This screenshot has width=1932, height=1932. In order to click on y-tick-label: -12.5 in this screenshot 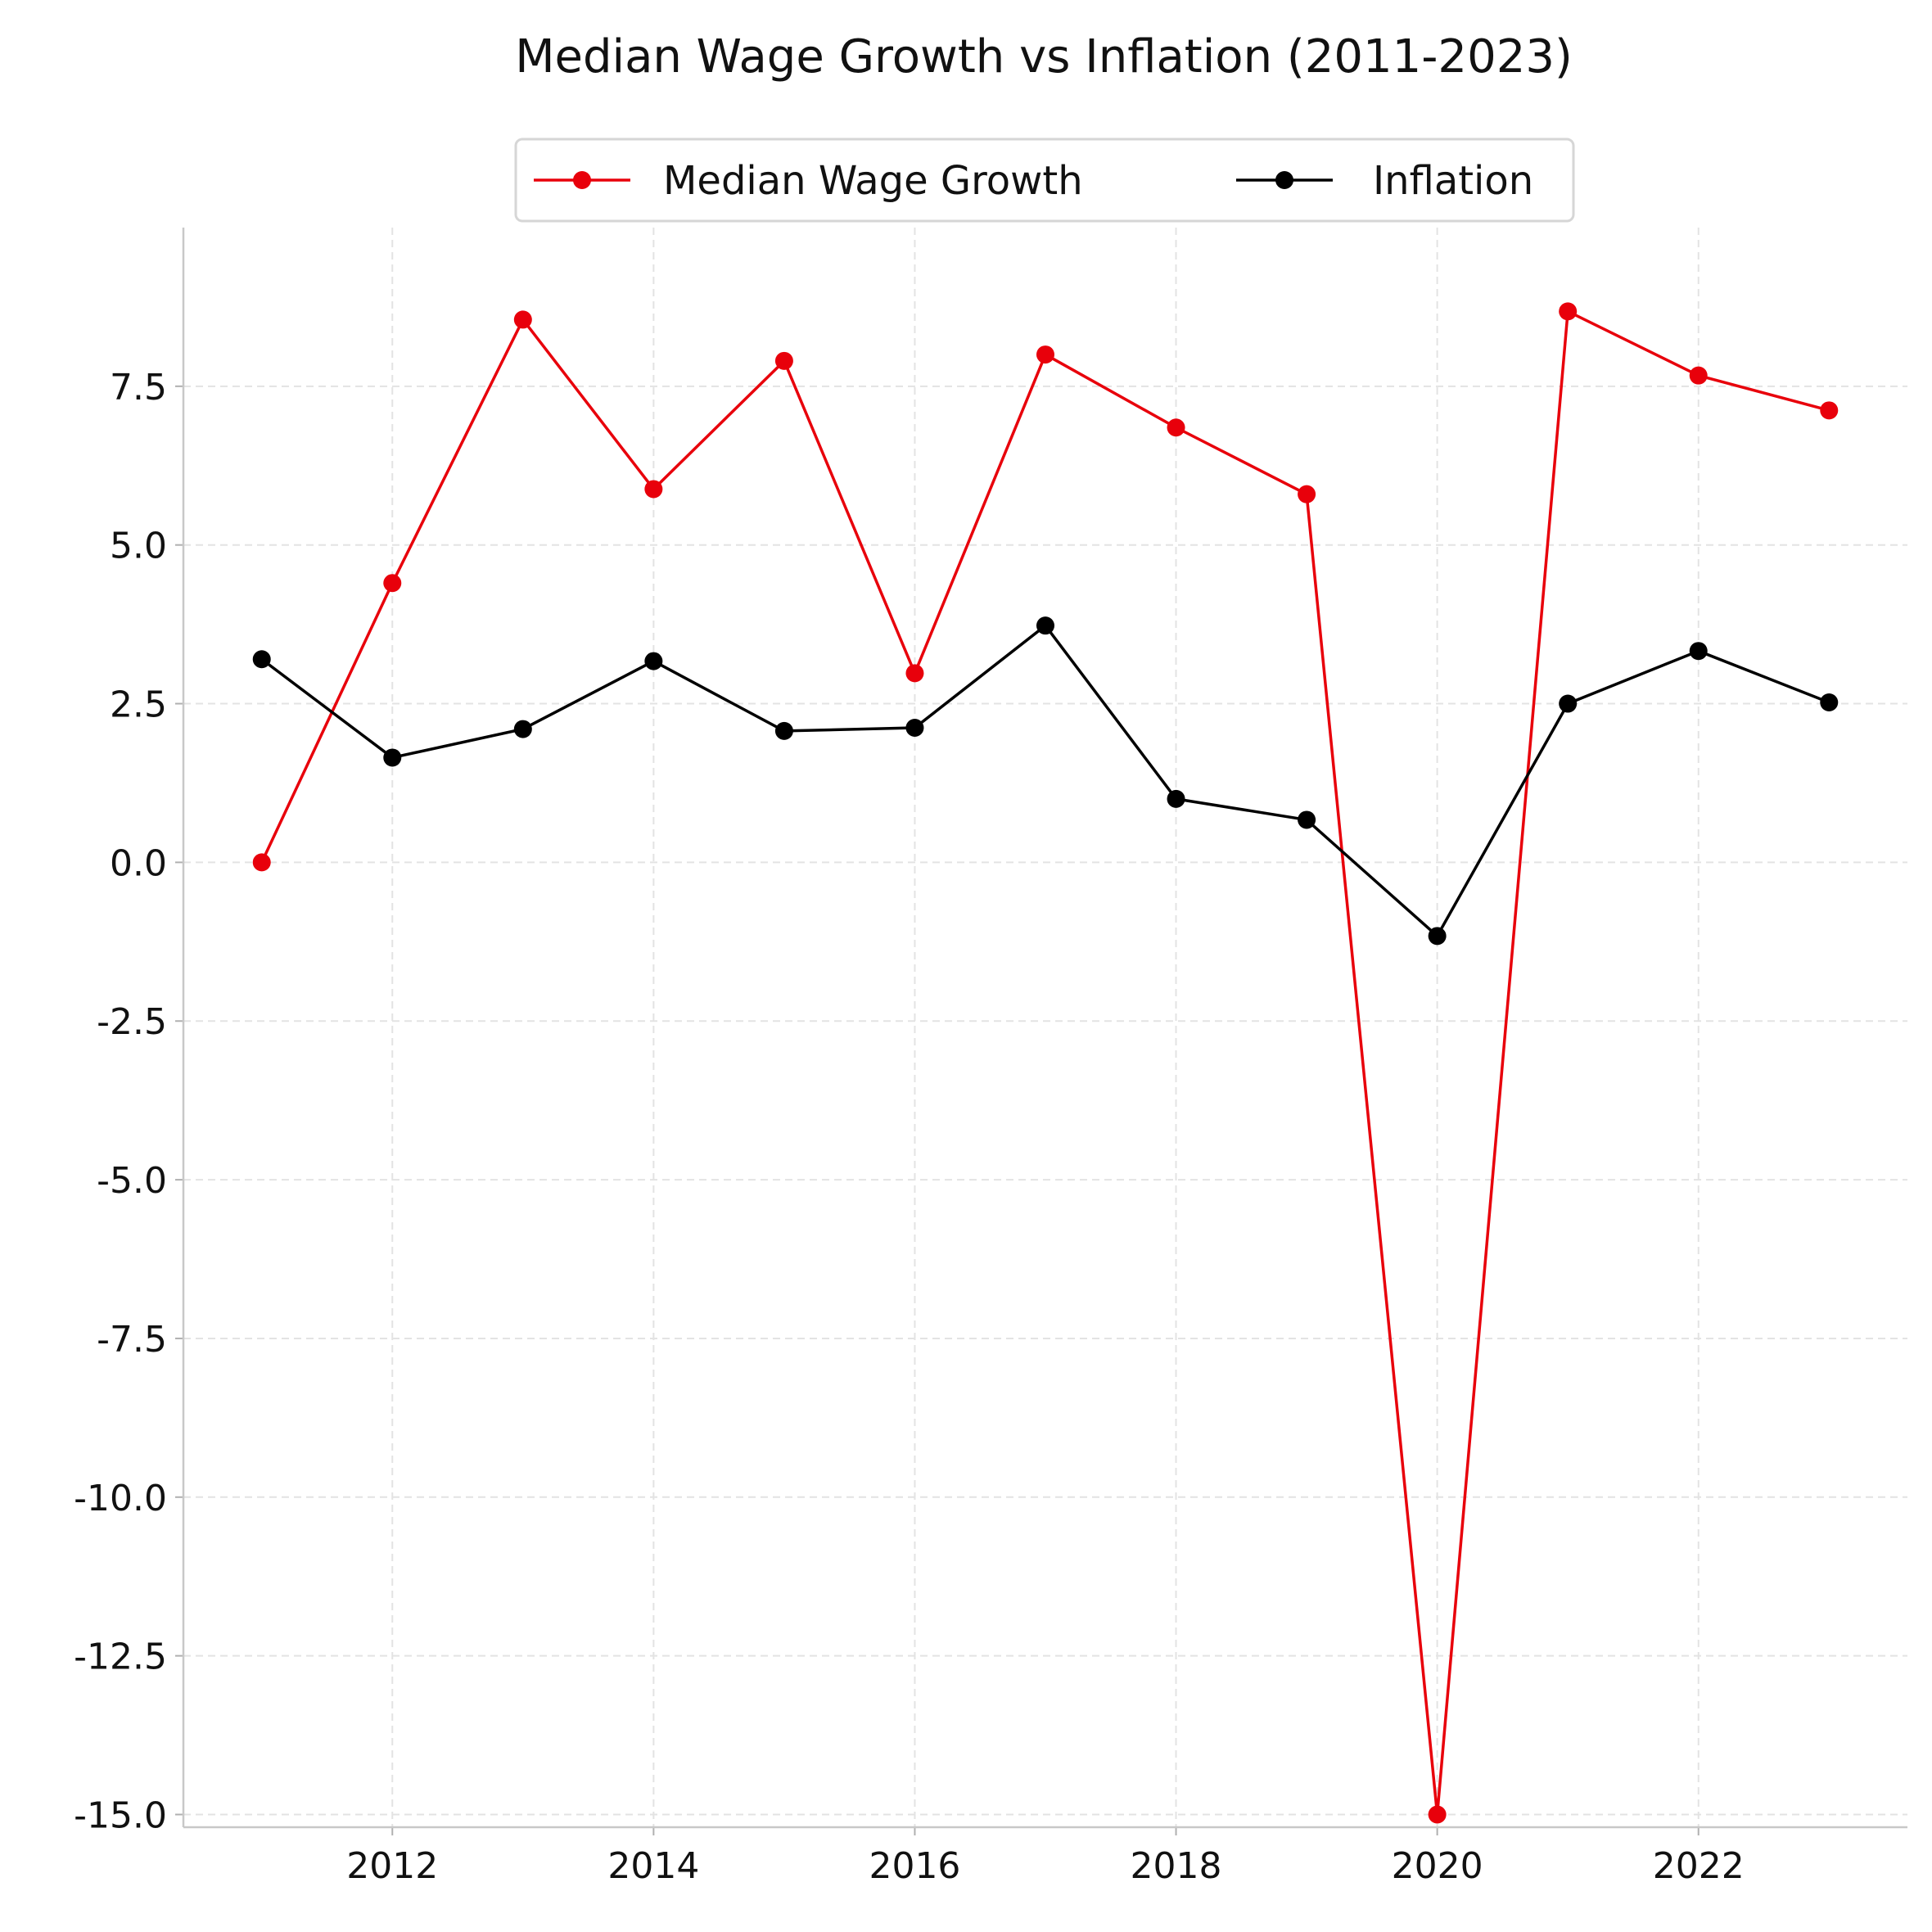, I will do `click(120, 1657)`.